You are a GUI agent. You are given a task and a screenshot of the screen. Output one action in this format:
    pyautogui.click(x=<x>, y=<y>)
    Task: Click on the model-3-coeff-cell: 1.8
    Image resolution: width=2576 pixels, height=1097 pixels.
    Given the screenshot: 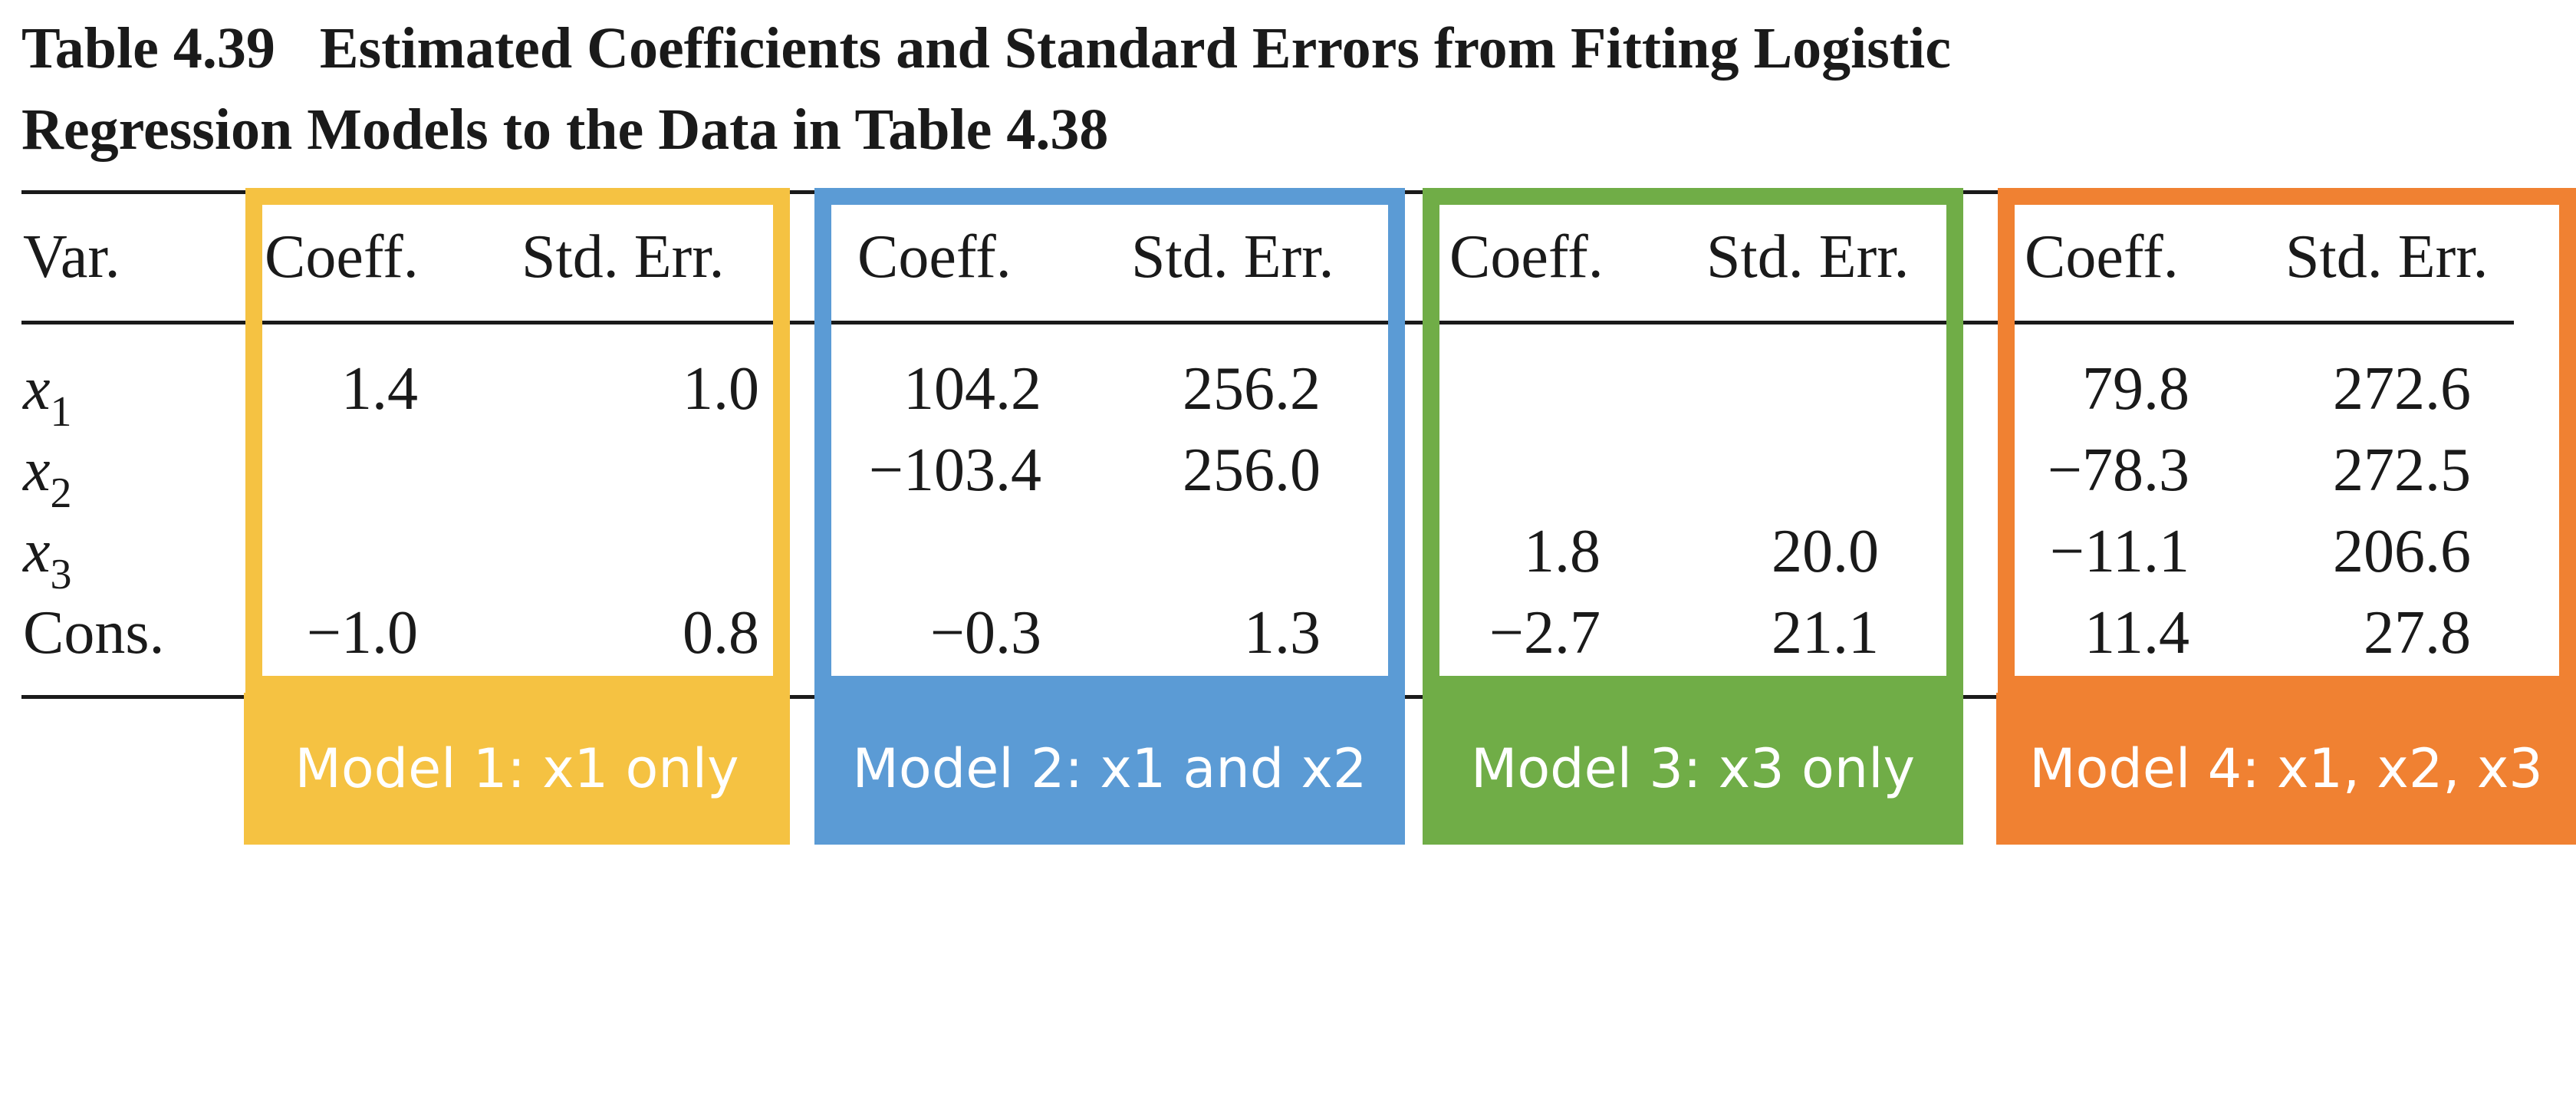 What is the action you would take?
    pyautogui.click(x=1562, y=551)
    